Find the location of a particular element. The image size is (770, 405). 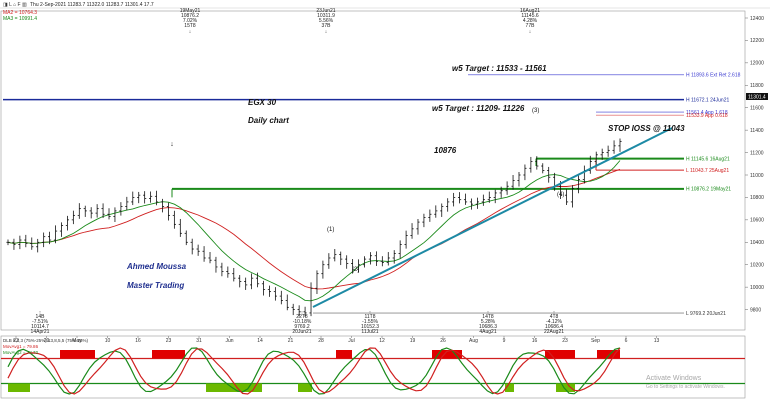

y-tick-label: 12200 is located at coordinates (757, 41).